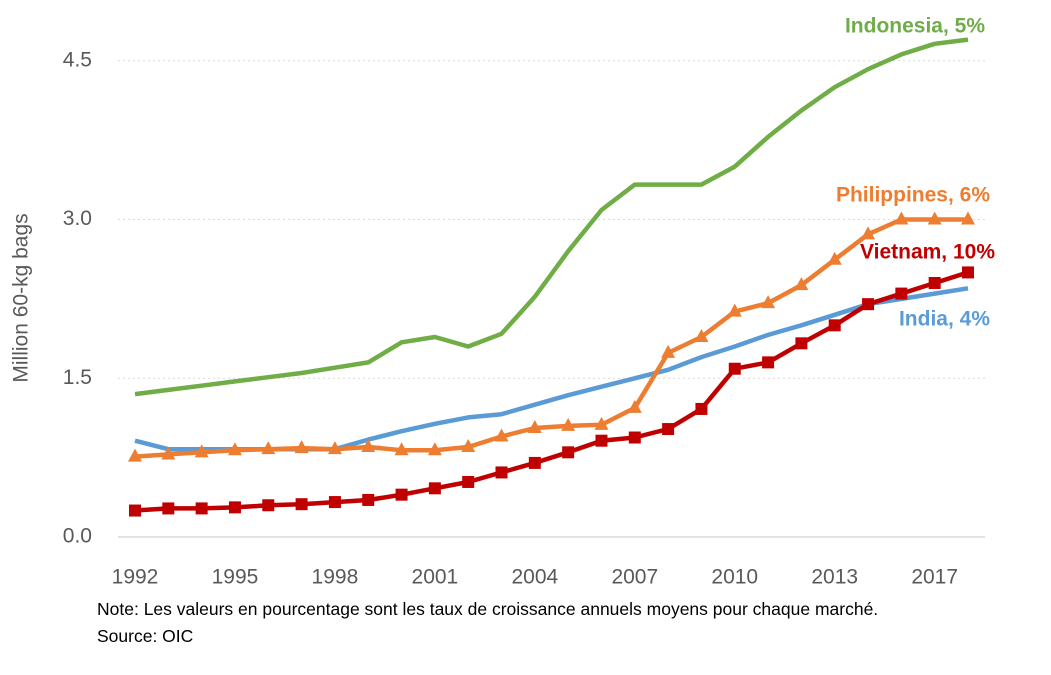  I want to click on x-tick-label: 2010, so click(734, 577).